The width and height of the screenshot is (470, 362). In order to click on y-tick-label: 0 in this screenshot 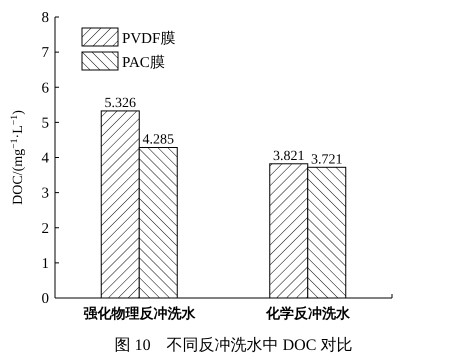, I will do `click(45, 299)`.